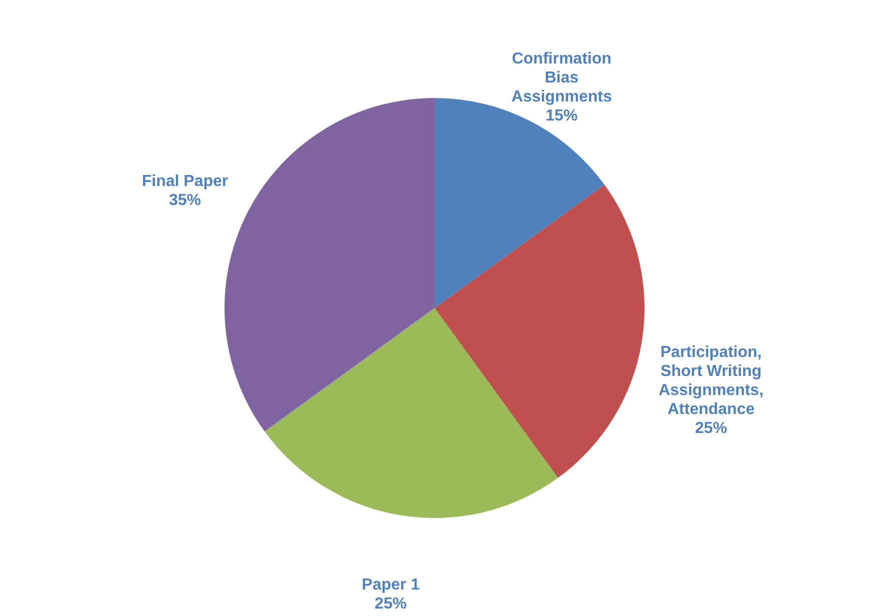  Describe the element at coordinates (711, 381) in the screenshot. I see `slice-label: Participation, Short Writing Assignments, Attendance` at that location.